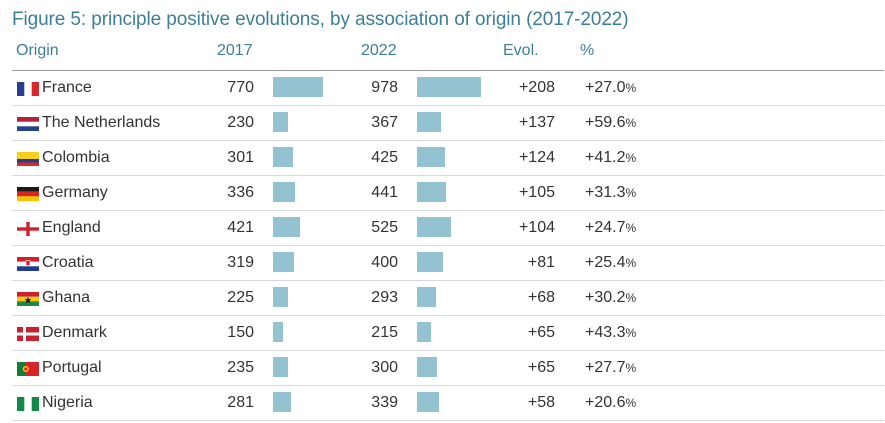  What do you see at coordinates (605, 262) in the screenshot?
I see `percent-value: +25.4` at bounding box center [605, 262].